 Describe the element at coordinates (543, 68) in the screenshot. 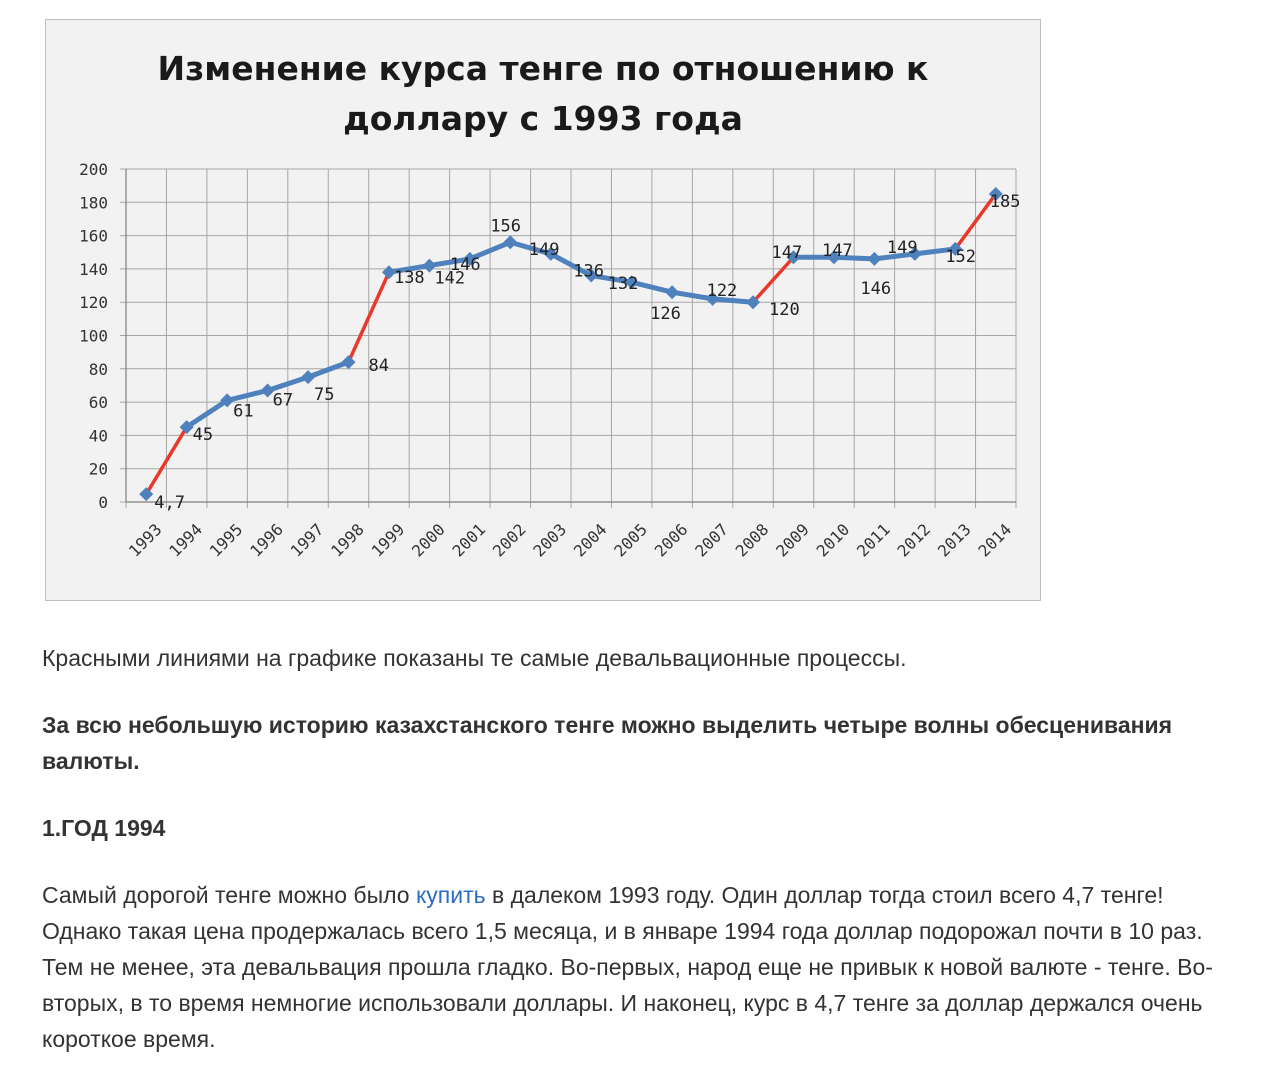

I see `chart-title-line-1: Изменение курса тенге по отношению к` at that location.